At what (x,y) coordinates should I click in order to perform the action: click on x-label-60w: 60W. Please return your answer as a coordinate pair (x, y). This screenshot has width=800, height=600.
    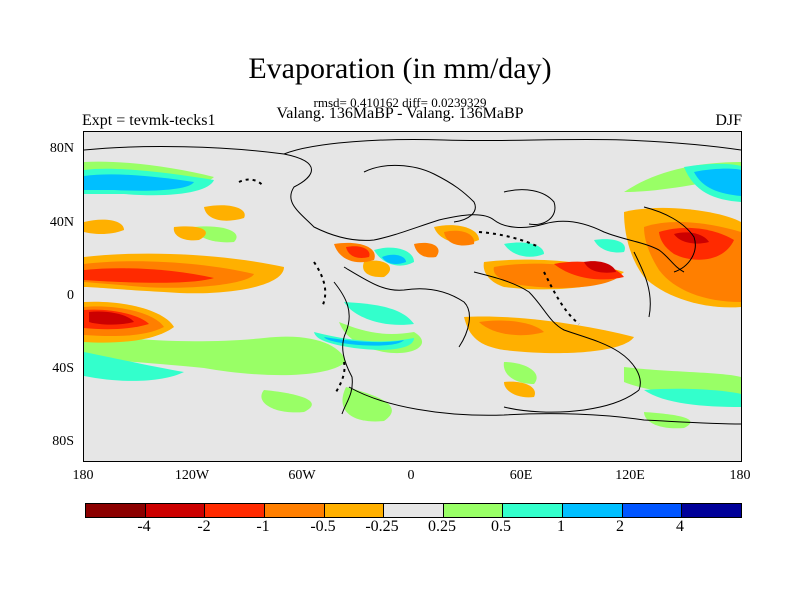
    Looking at the image, I should click on (302, 475).